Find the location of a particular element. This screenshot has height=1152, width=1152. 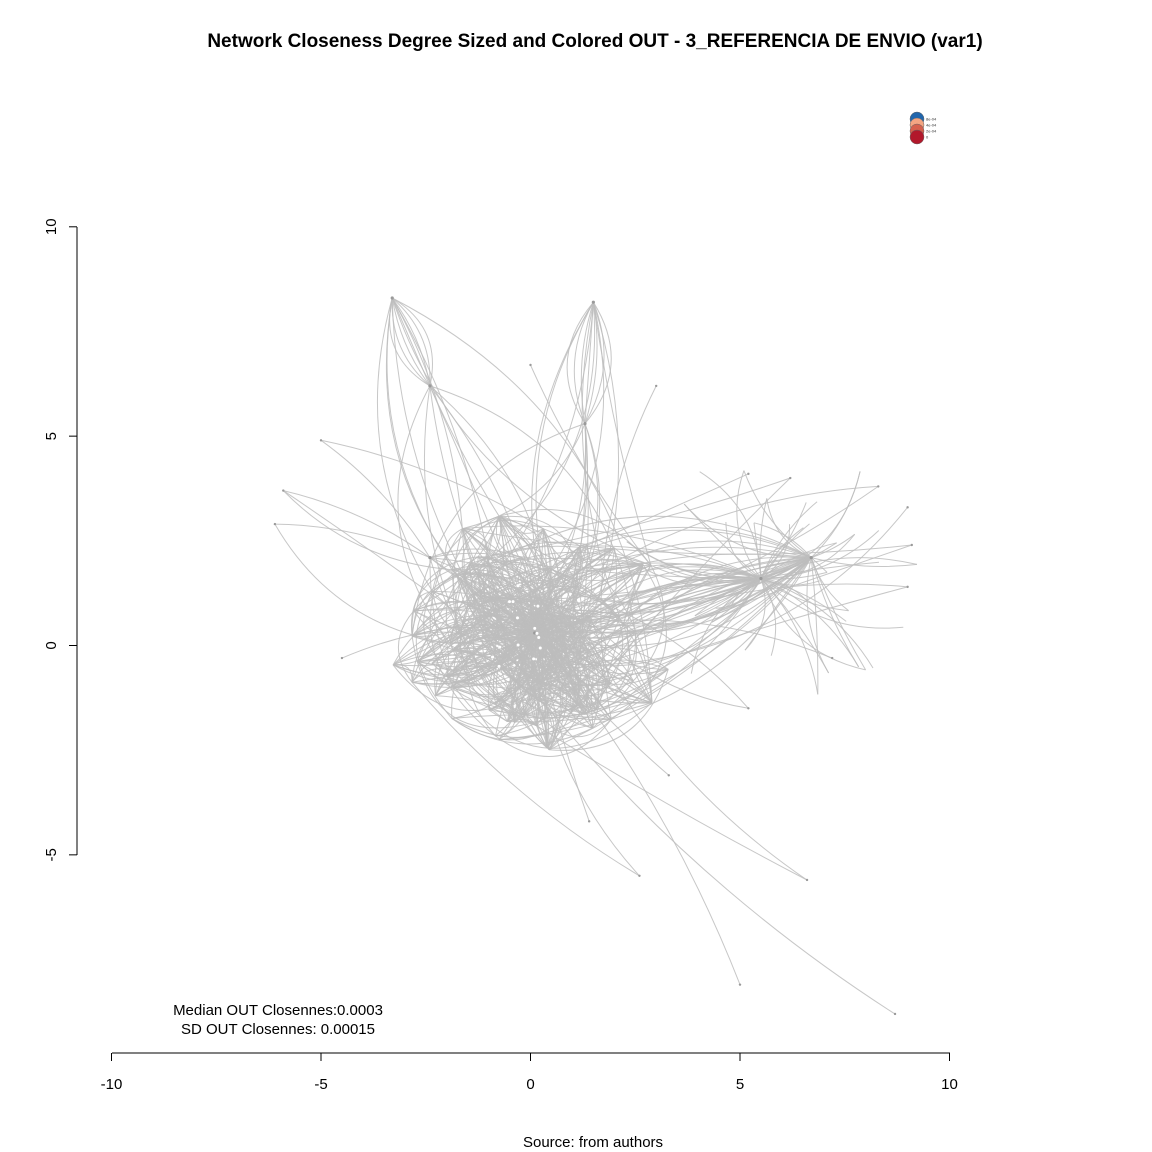

x-tick-label: 10 is located at coordinates (949, 1084).